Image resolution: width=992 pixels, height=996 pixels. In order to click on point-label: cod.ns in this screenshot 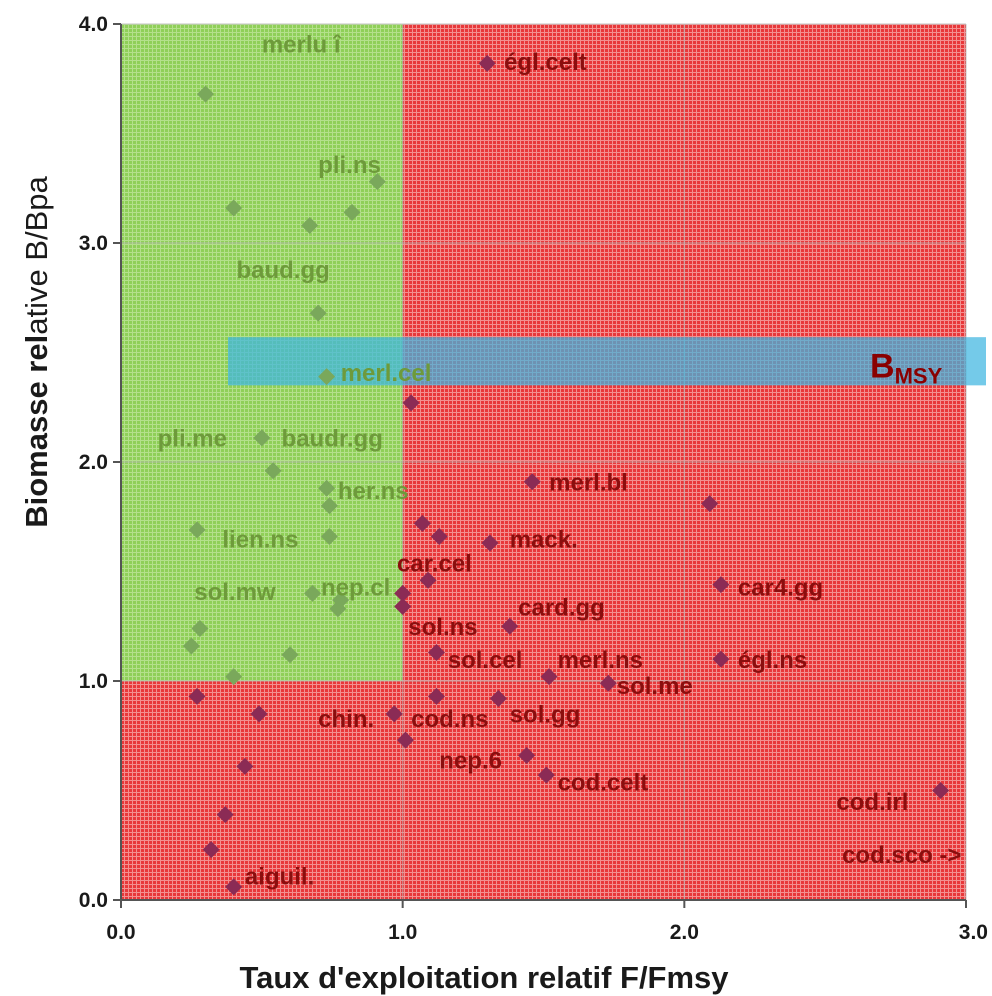, I will do `click(449, 719)`.